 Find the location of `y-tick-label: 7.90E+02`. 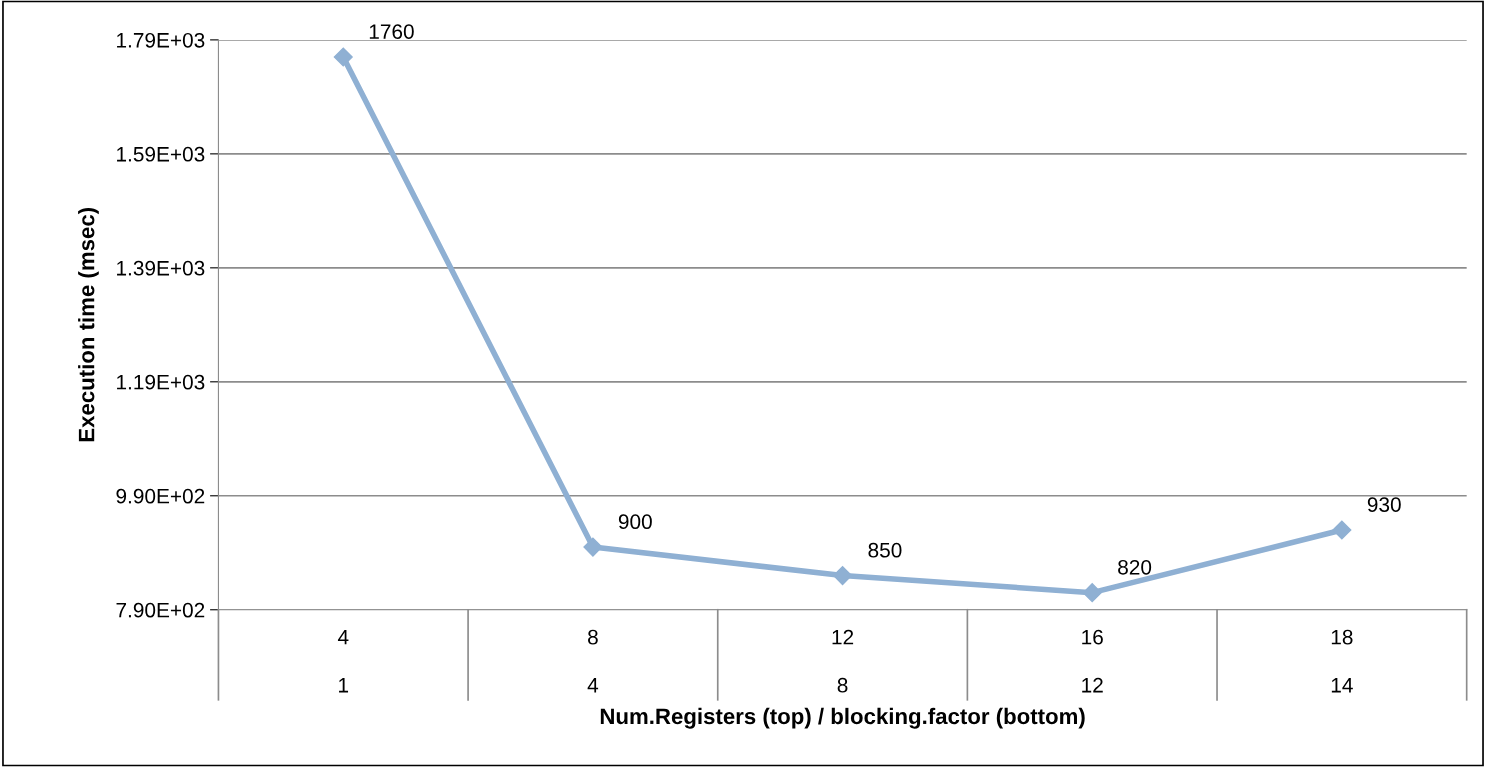

y-tick-label: 7.90E+02 is located at coordinates (160, 610).